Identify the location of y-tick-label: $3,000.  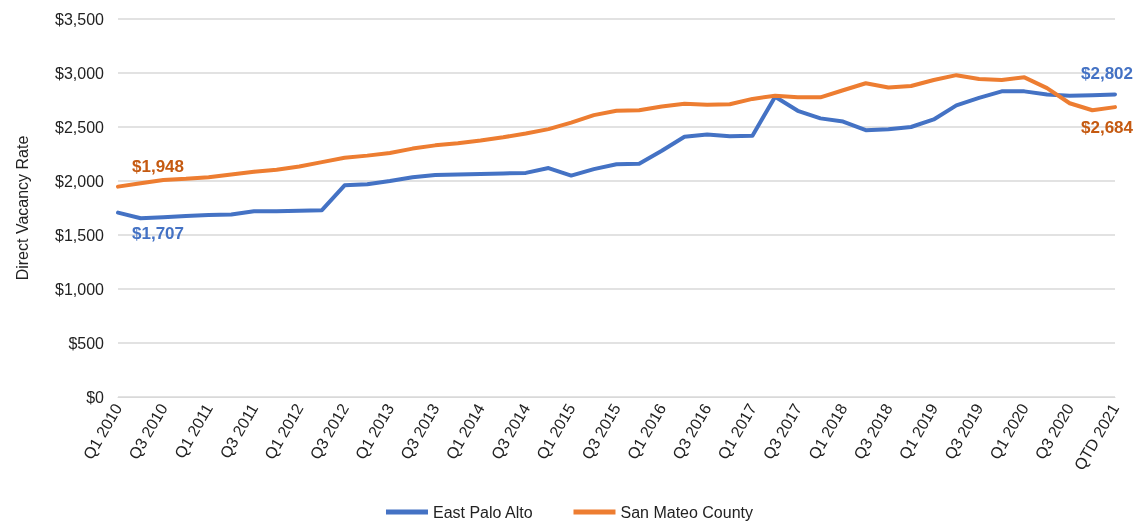
(80, 73).